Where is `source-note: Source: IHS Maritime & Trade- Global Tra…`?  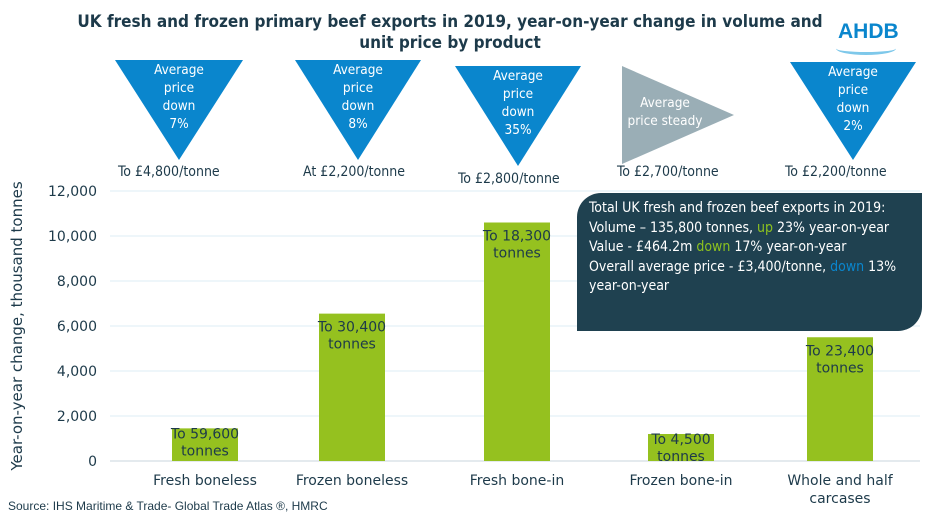
source-note: Source: IHS Maritime & Trade- Global Tra… is located at coordinates (168, 506).